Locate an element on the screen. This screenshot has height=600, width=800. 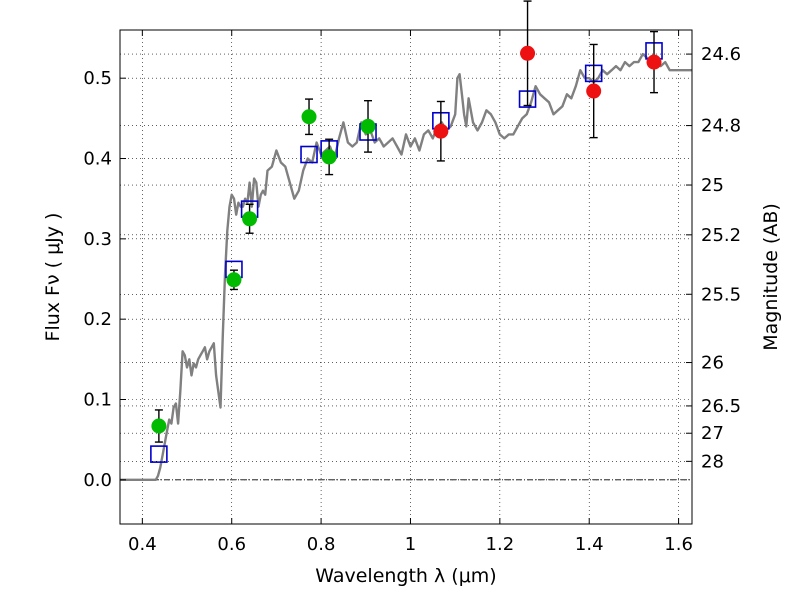
magnitude-tick-label: 26.5 is located at coordinates (721, 406).